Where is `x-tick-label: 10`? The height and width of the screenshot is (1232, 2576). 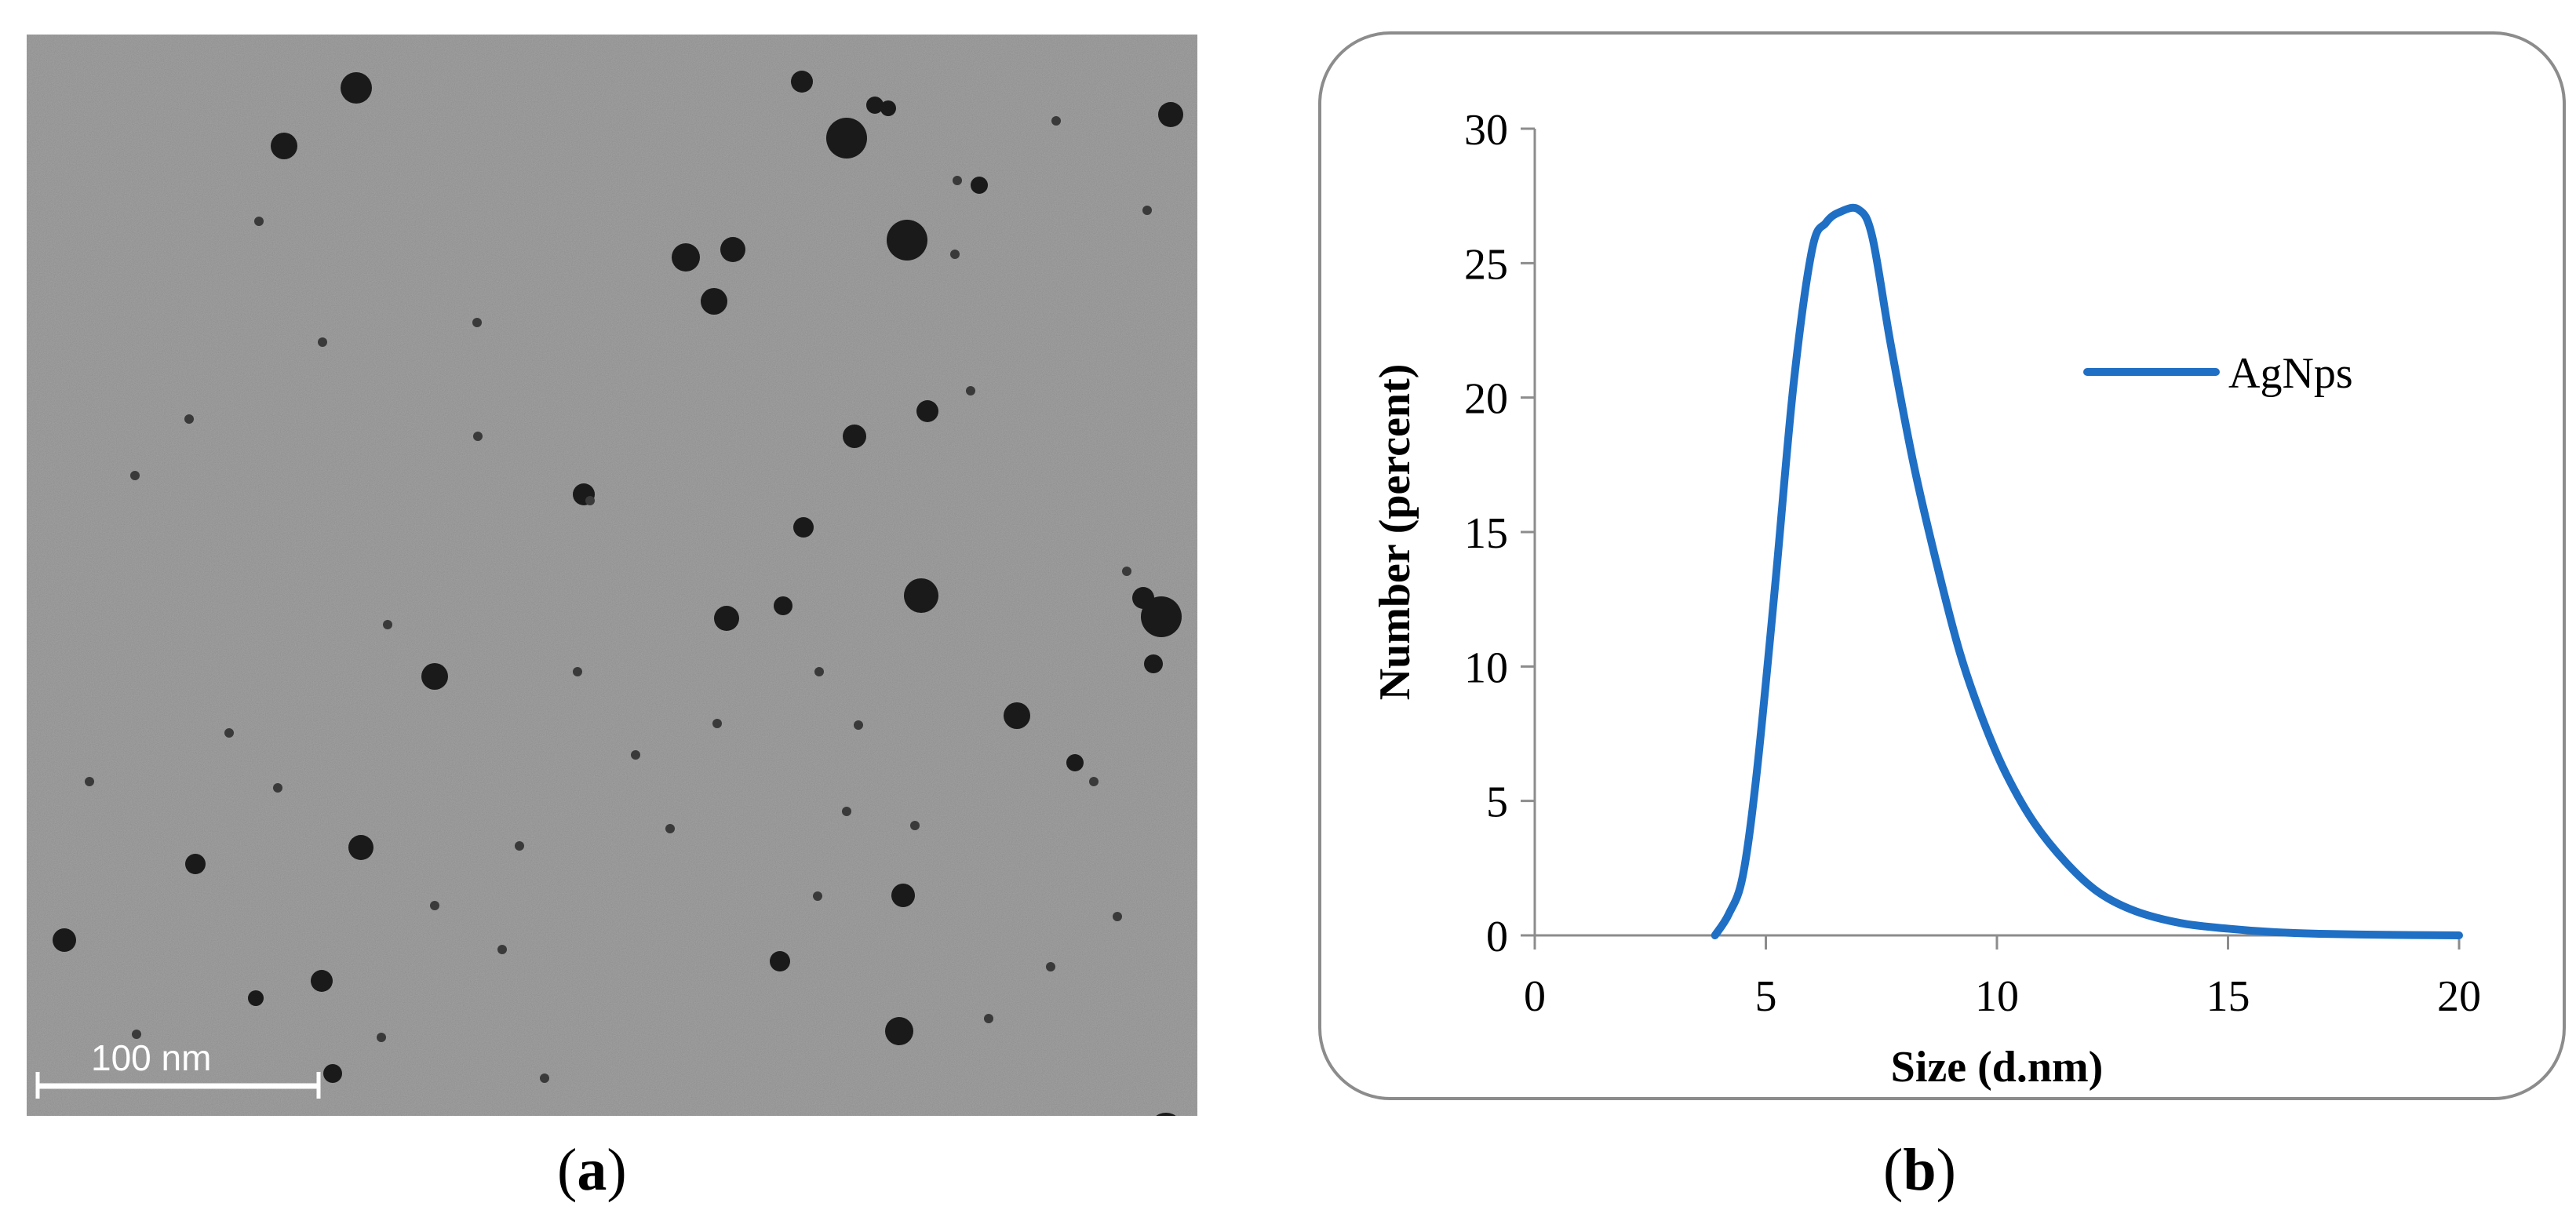
x-tick-label: 10 is located at coordinates (1997, 996).